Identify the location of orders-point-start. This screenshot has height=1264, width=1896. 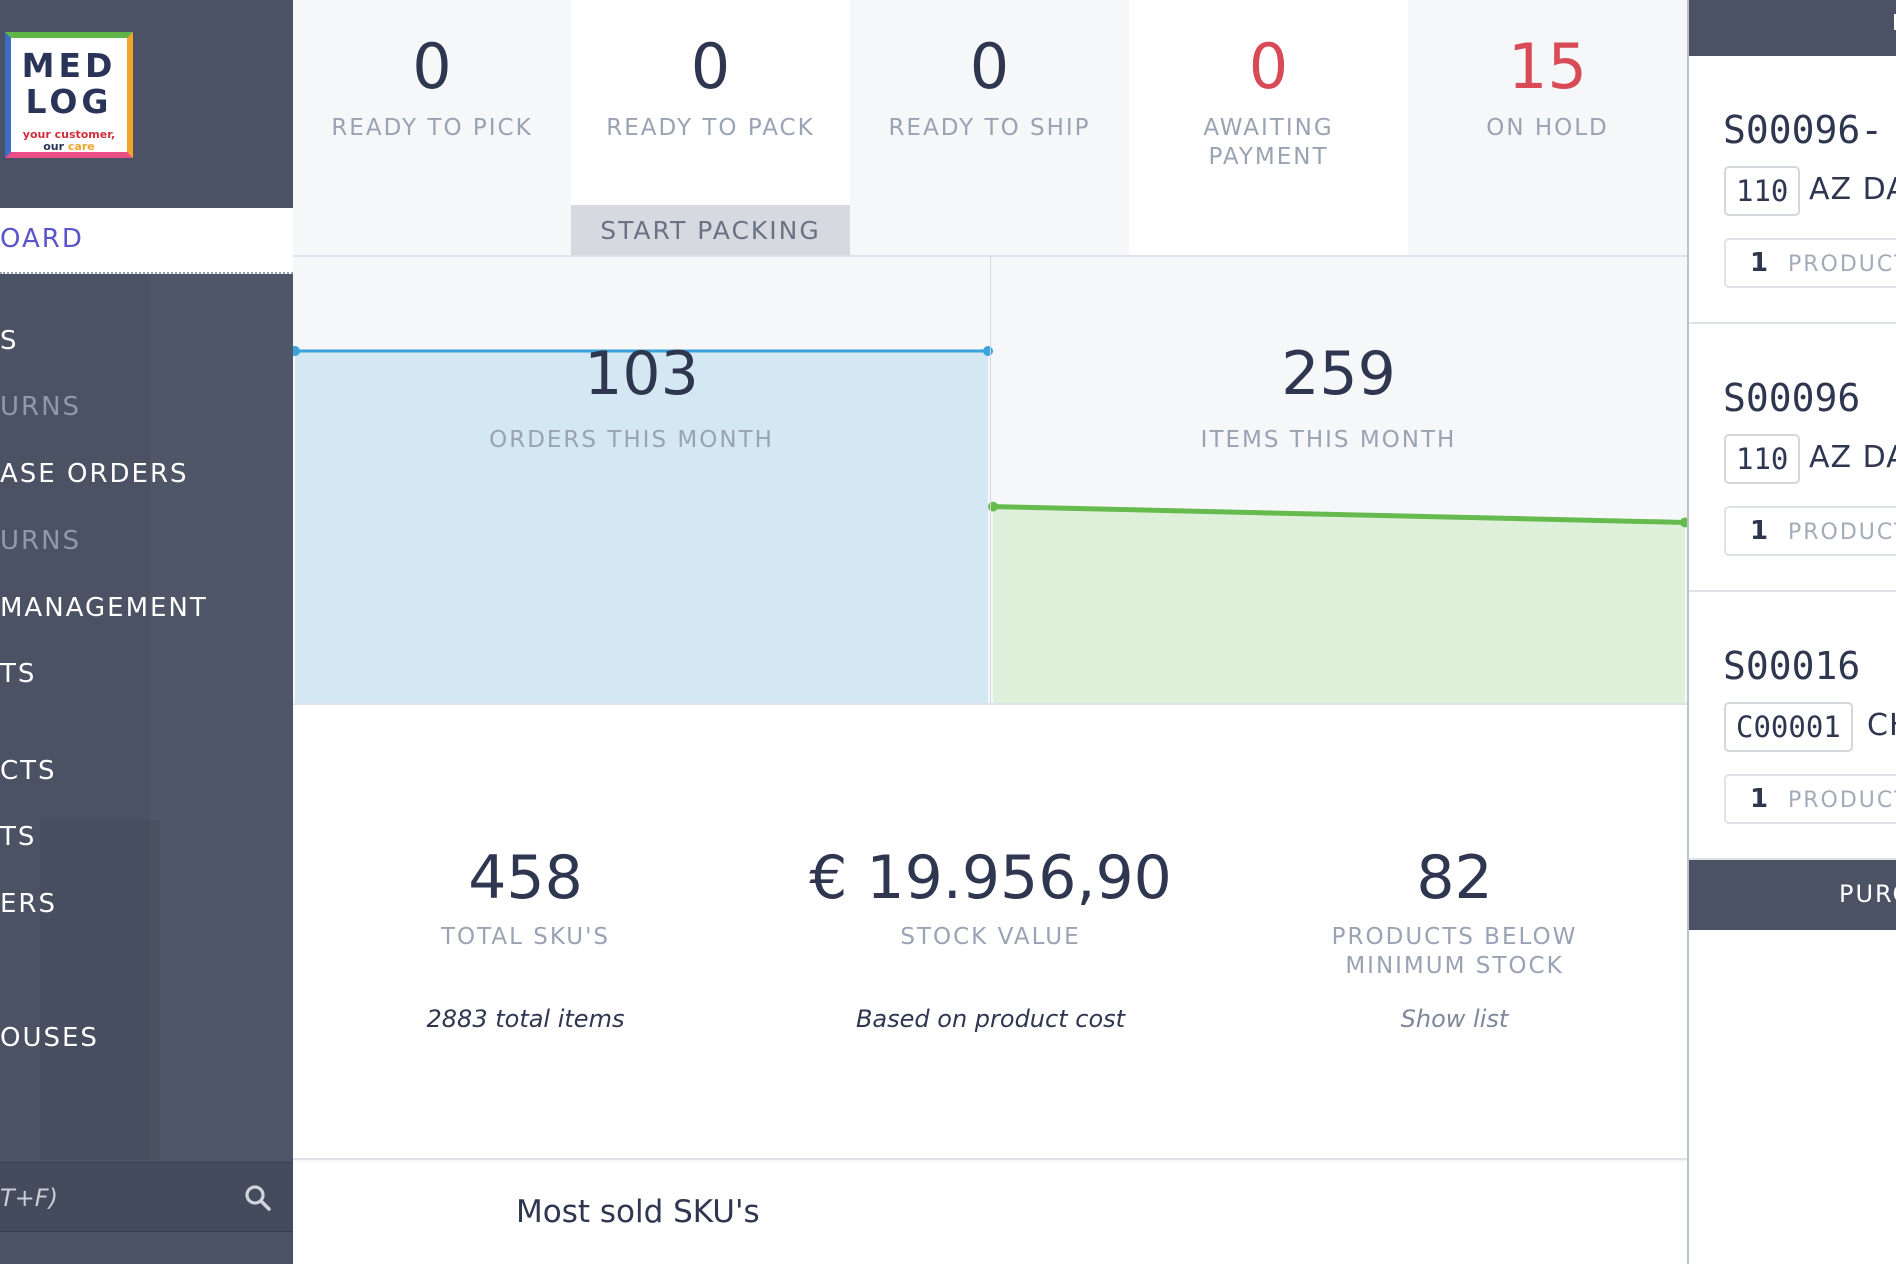
(296, 351).